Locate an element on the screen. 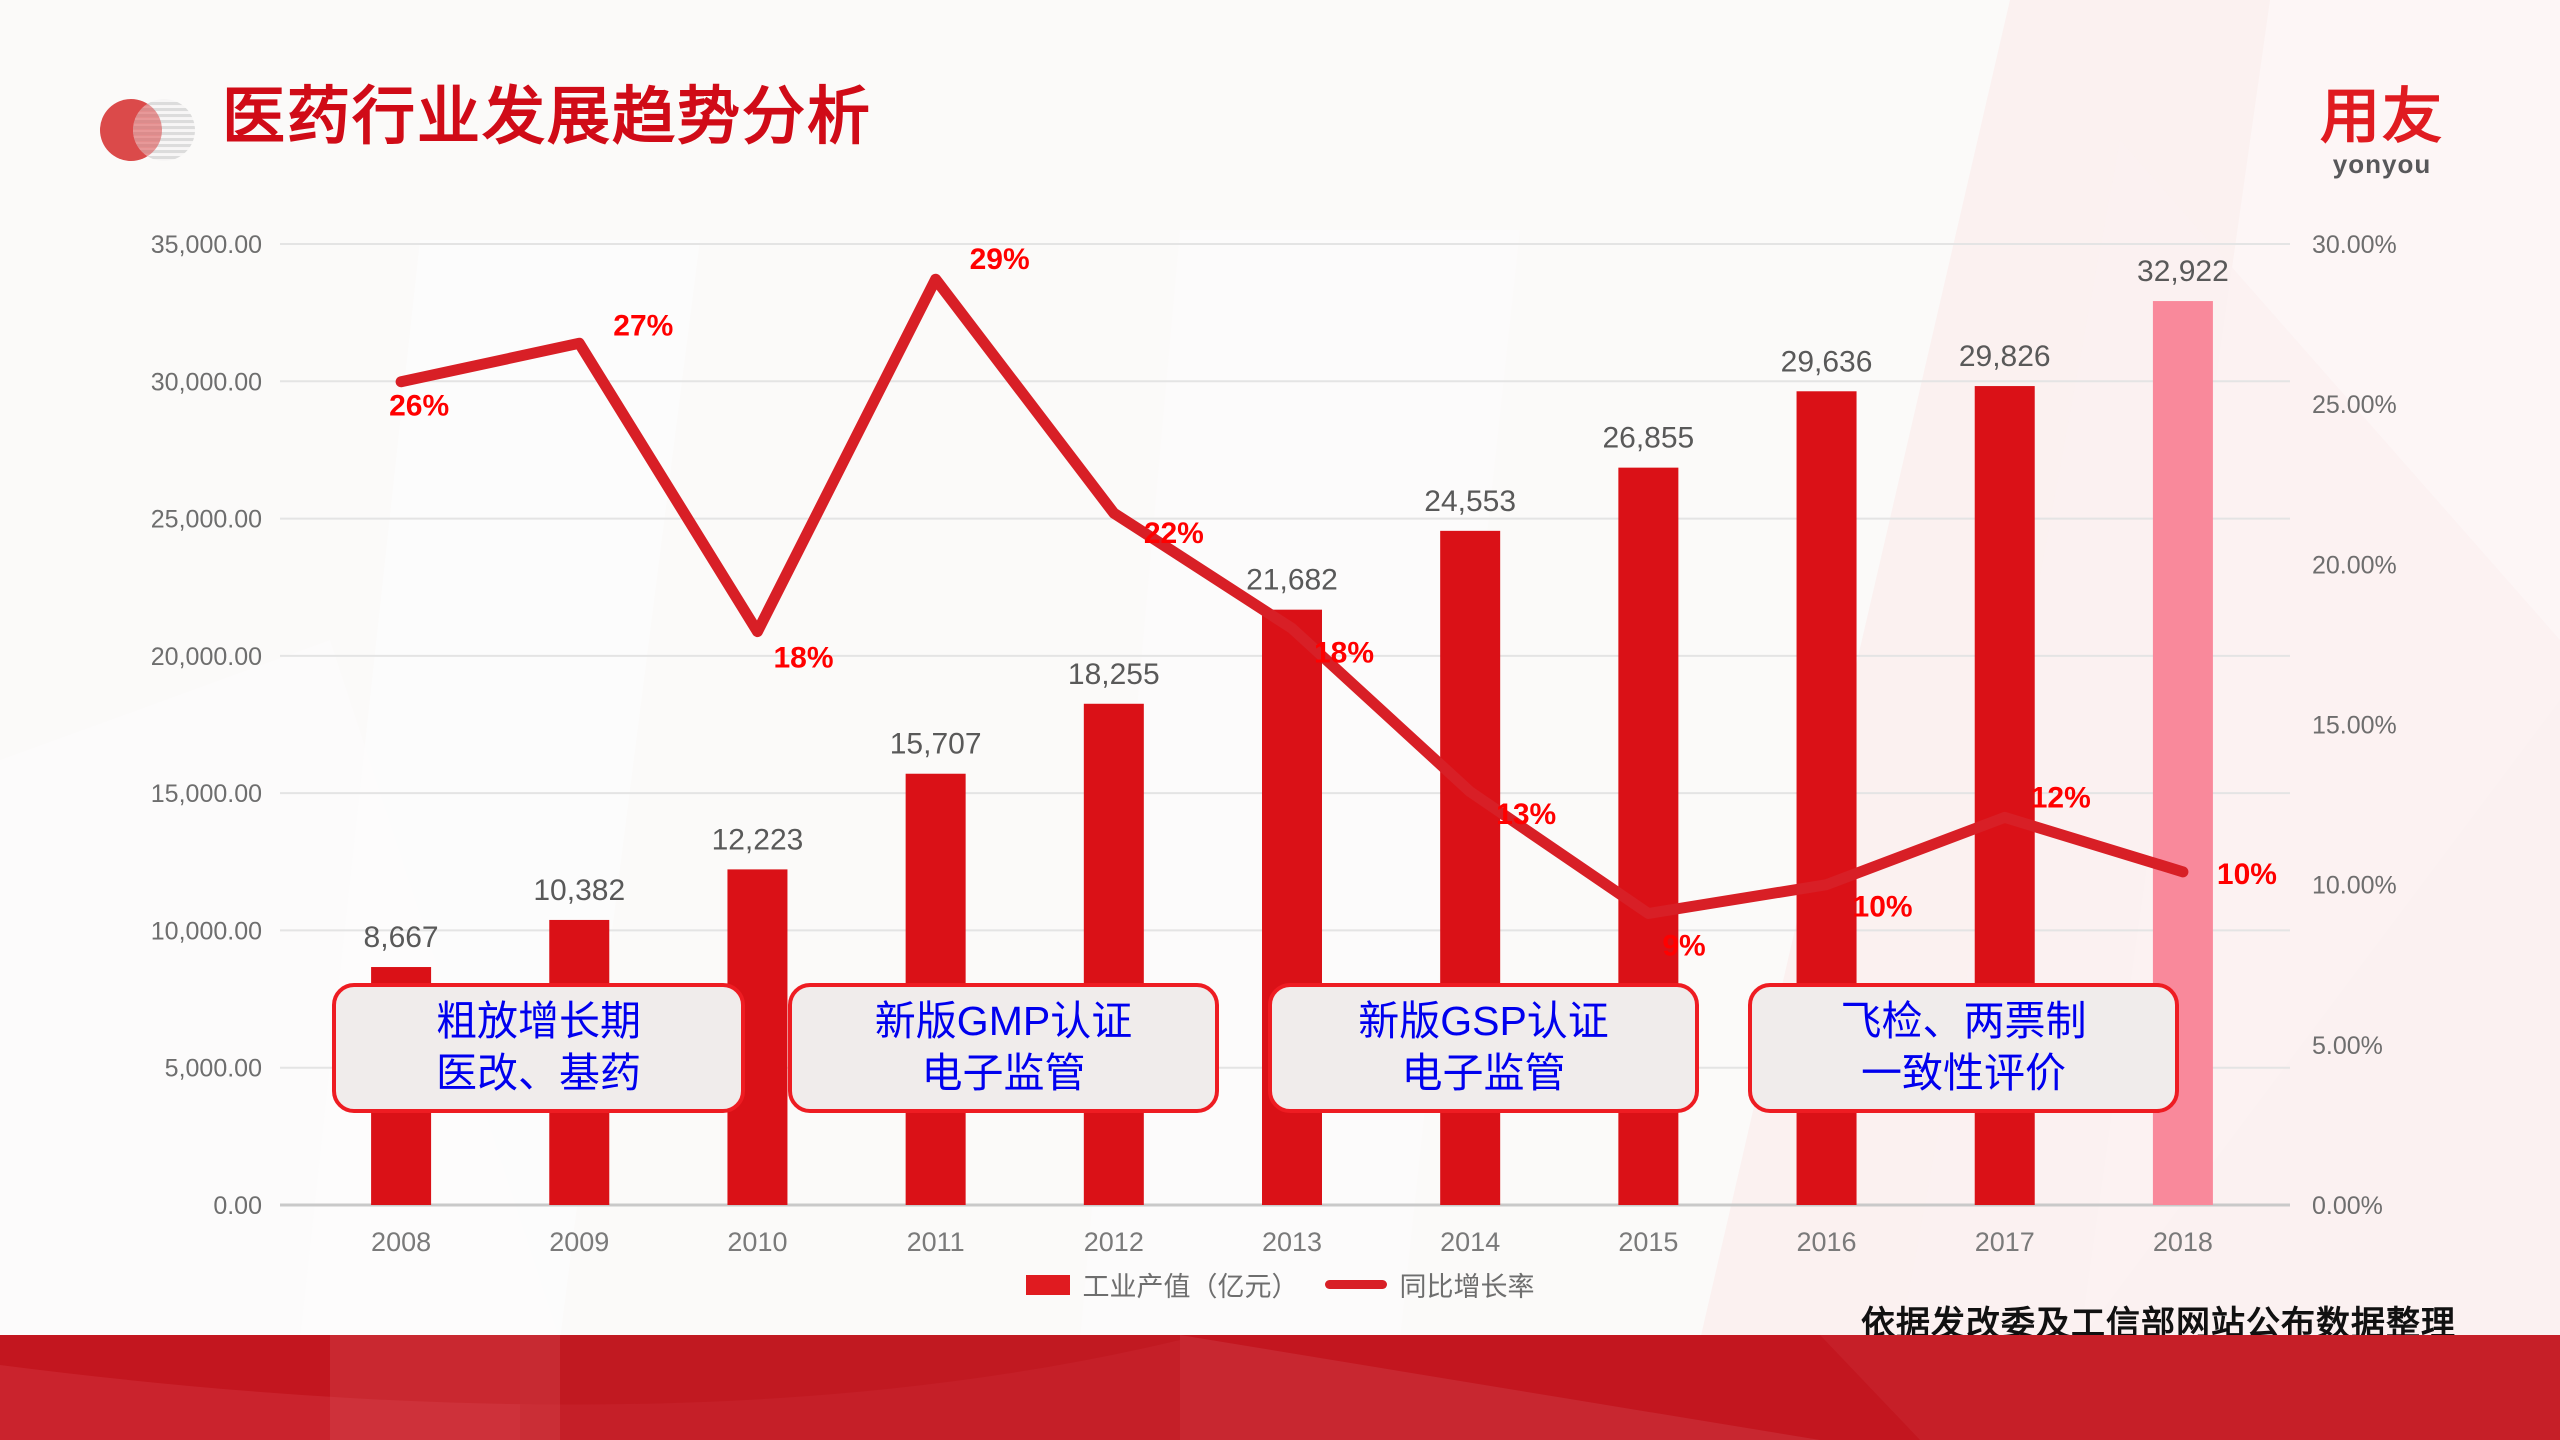  y2-axis-tick-label: 15.00% is located at coordinates (2354, 726).